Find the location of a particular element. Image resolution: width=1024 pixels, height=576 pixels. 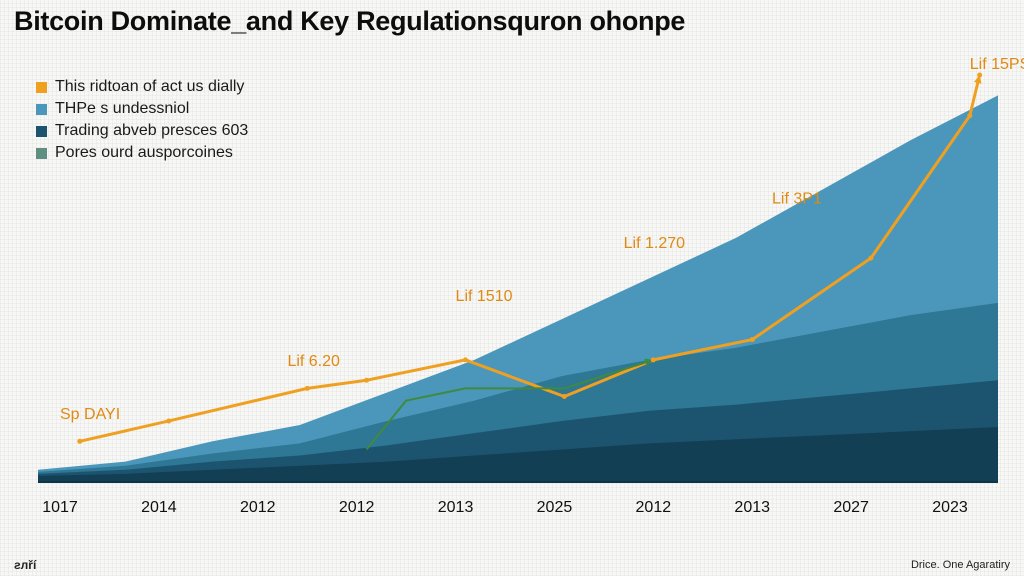

legend-item: Pores ourd ausporcoines is located at coordinates (142, 153).